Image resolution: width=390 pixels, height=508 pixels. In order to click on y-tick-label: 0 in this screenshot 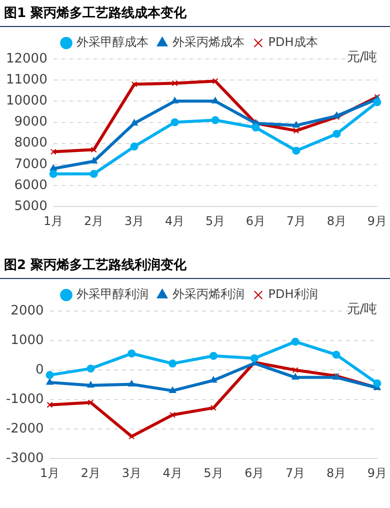, I will do `click(39, 370)`.